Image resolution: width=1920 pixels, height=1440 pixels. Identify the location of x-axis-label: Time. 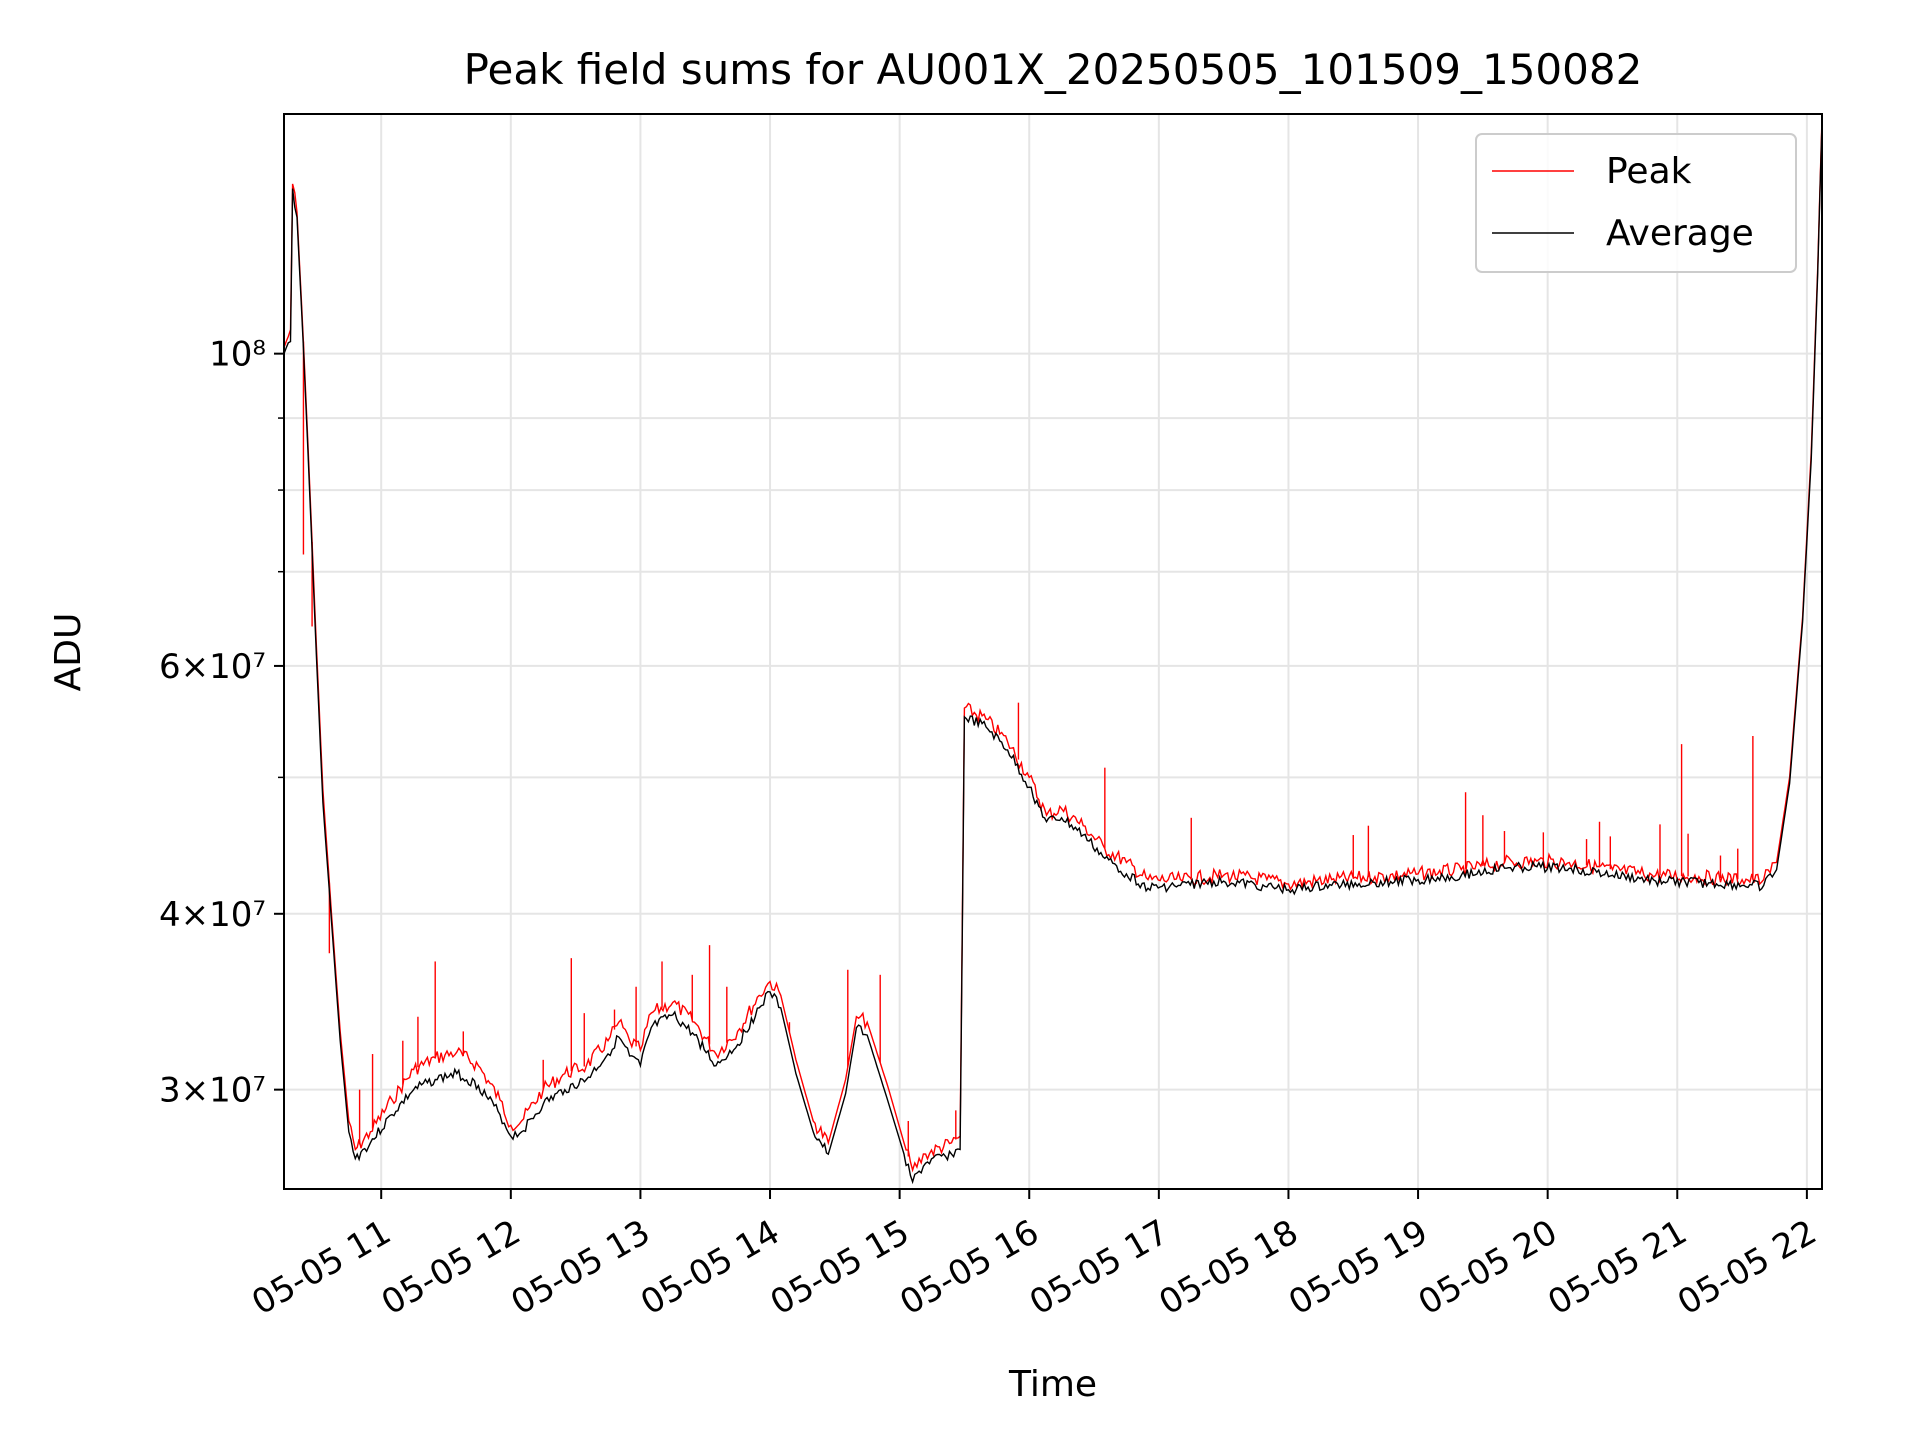
(1052, 1384).